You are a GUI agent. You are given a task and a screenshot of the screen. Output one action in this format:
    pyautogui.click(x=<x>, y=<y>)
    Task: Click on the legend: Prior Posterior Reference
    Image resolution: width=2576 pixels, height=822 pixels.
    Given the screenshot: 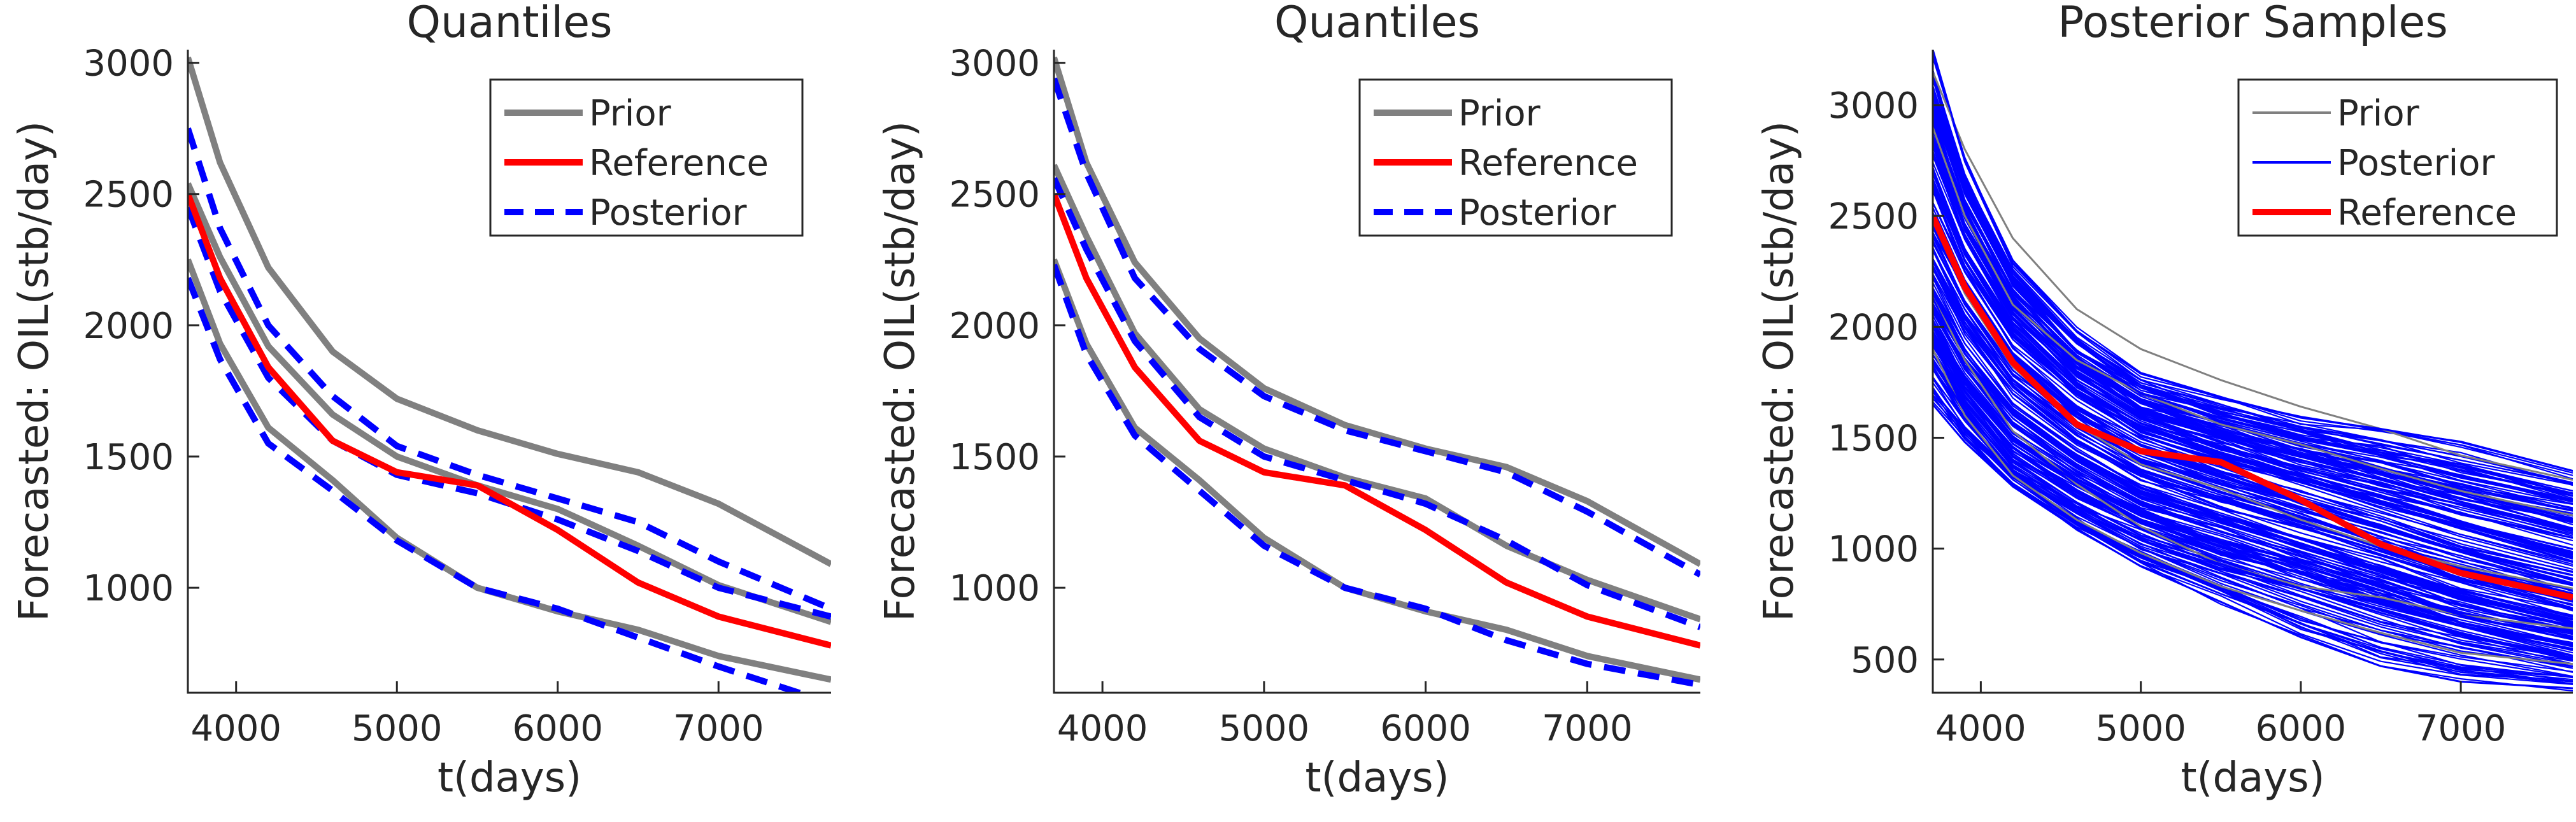 What is the action you would take?
    pyautogui.click(x=2398, y=157)
    